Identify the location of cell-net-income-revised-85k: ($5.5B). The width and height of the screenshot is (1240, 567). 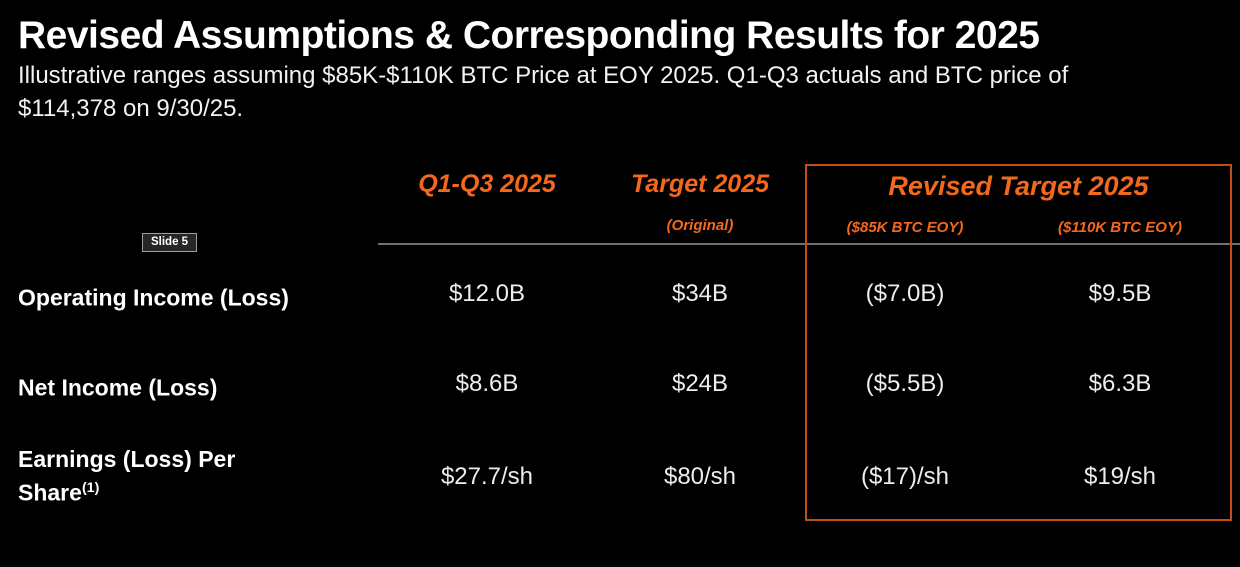
(905, 383).